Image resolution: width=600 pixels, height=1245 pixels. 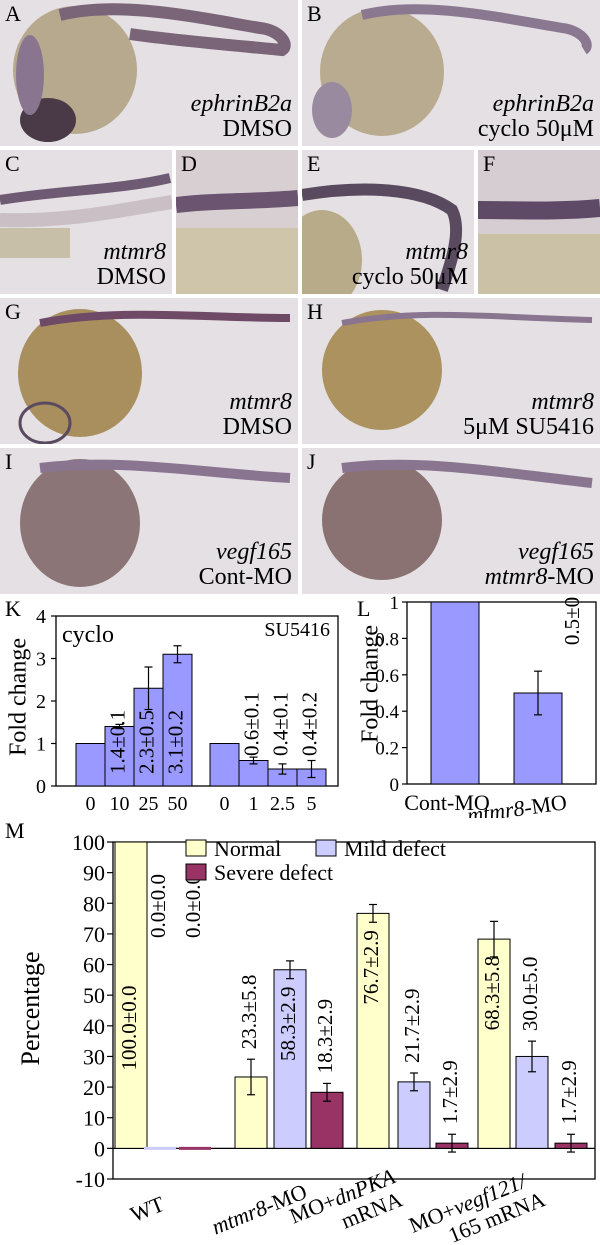 I want to click on k-data-label: 0.6±0.1, so click(x=251, y=724).